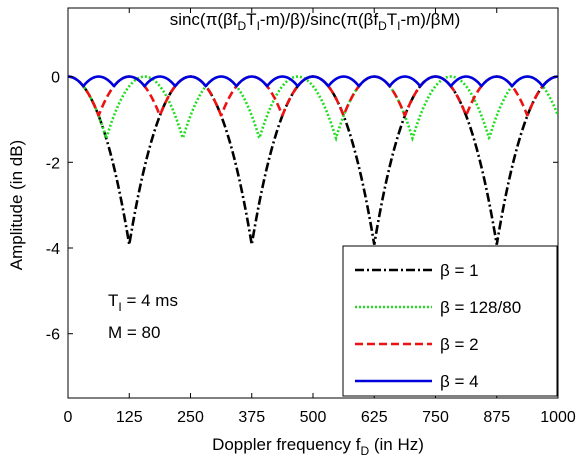 This screenshot has width=588, height=465. I want to click on chart-title: sinc(π(βfDTI-m)/β)/sinc(π(βfDTI-m)/βM), so click(315, 21).